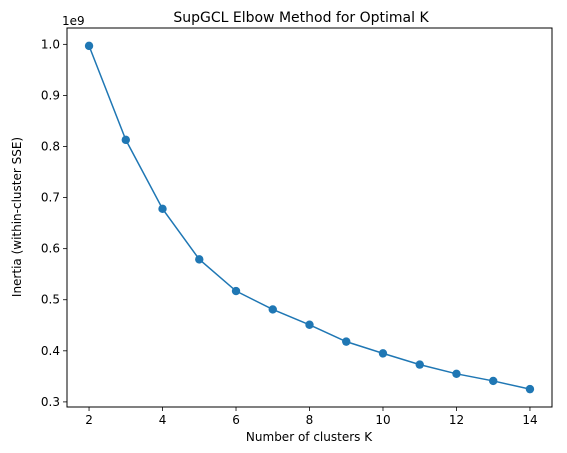  I want to click on y-axis-ticks: 0.3 0.4 0.5 0.6 0.7 0.8 0.9 1.0, so click(54, 223).